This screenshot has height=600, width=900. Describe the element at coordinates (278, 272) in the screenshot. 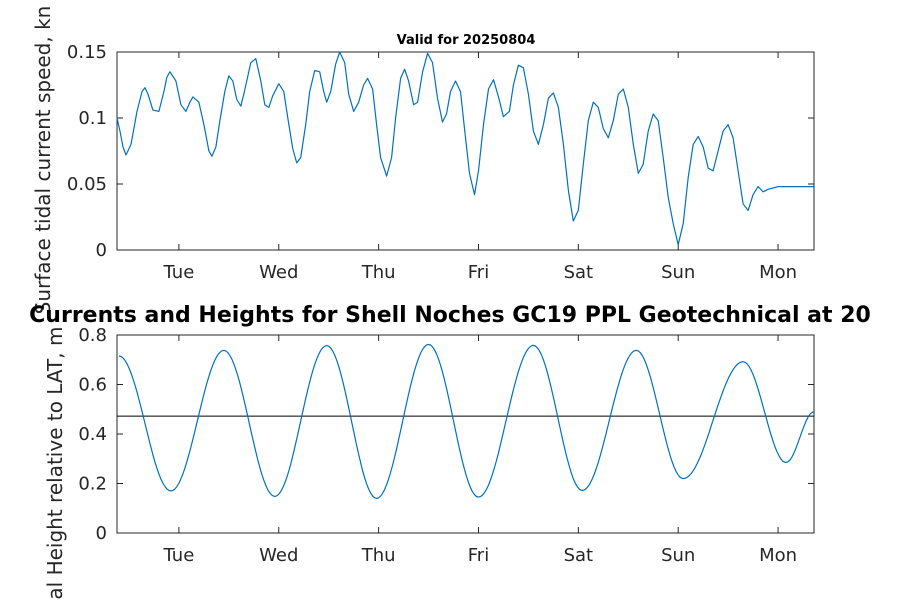

I see `current-speed-xtick-label: Wed` at that location.